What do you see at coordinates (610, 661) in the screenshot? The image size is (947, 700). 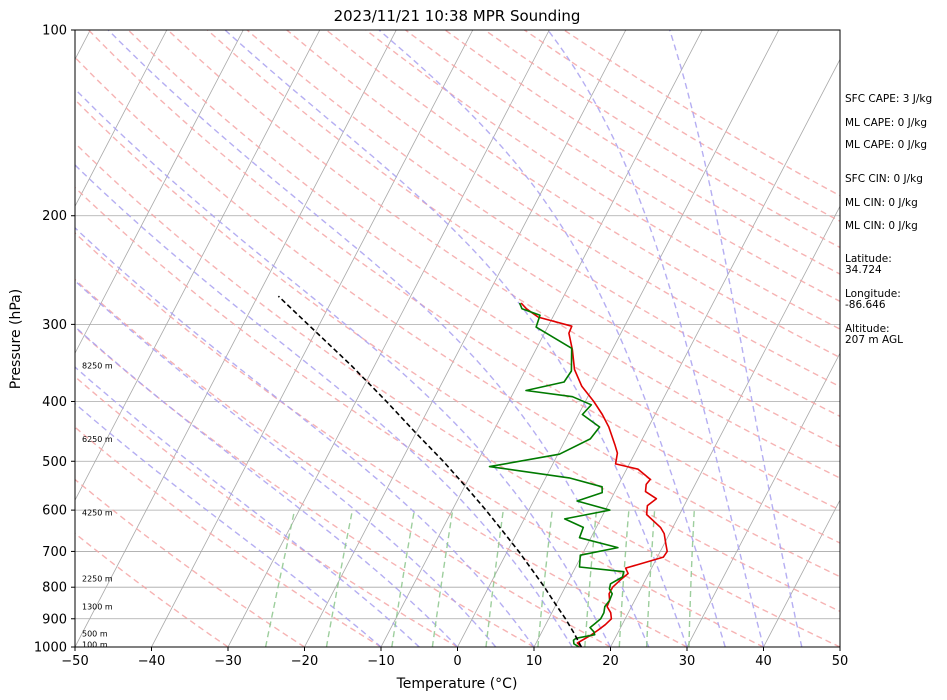 I see `x-tick-label: 20` at bounding box center [610, 661].